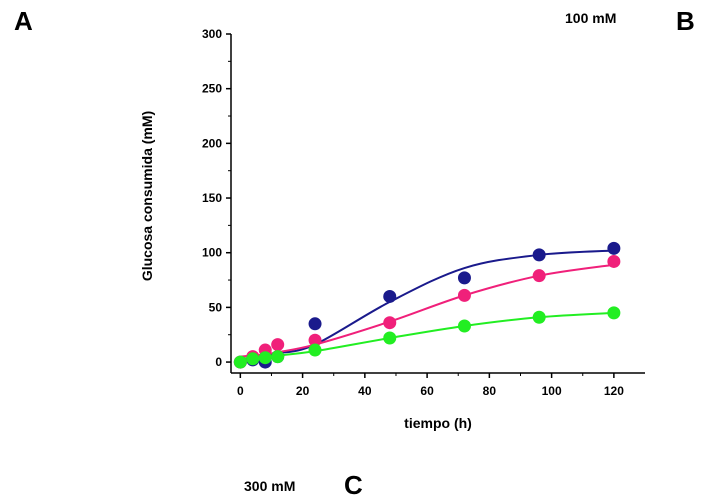 Image resolution: width=707 pixels, height=501 pixels. What do you see at coordinates (438, 423) in the screenshot?
I see `x-axis-title: tiempo (h)` at bounding box center [438, 423].